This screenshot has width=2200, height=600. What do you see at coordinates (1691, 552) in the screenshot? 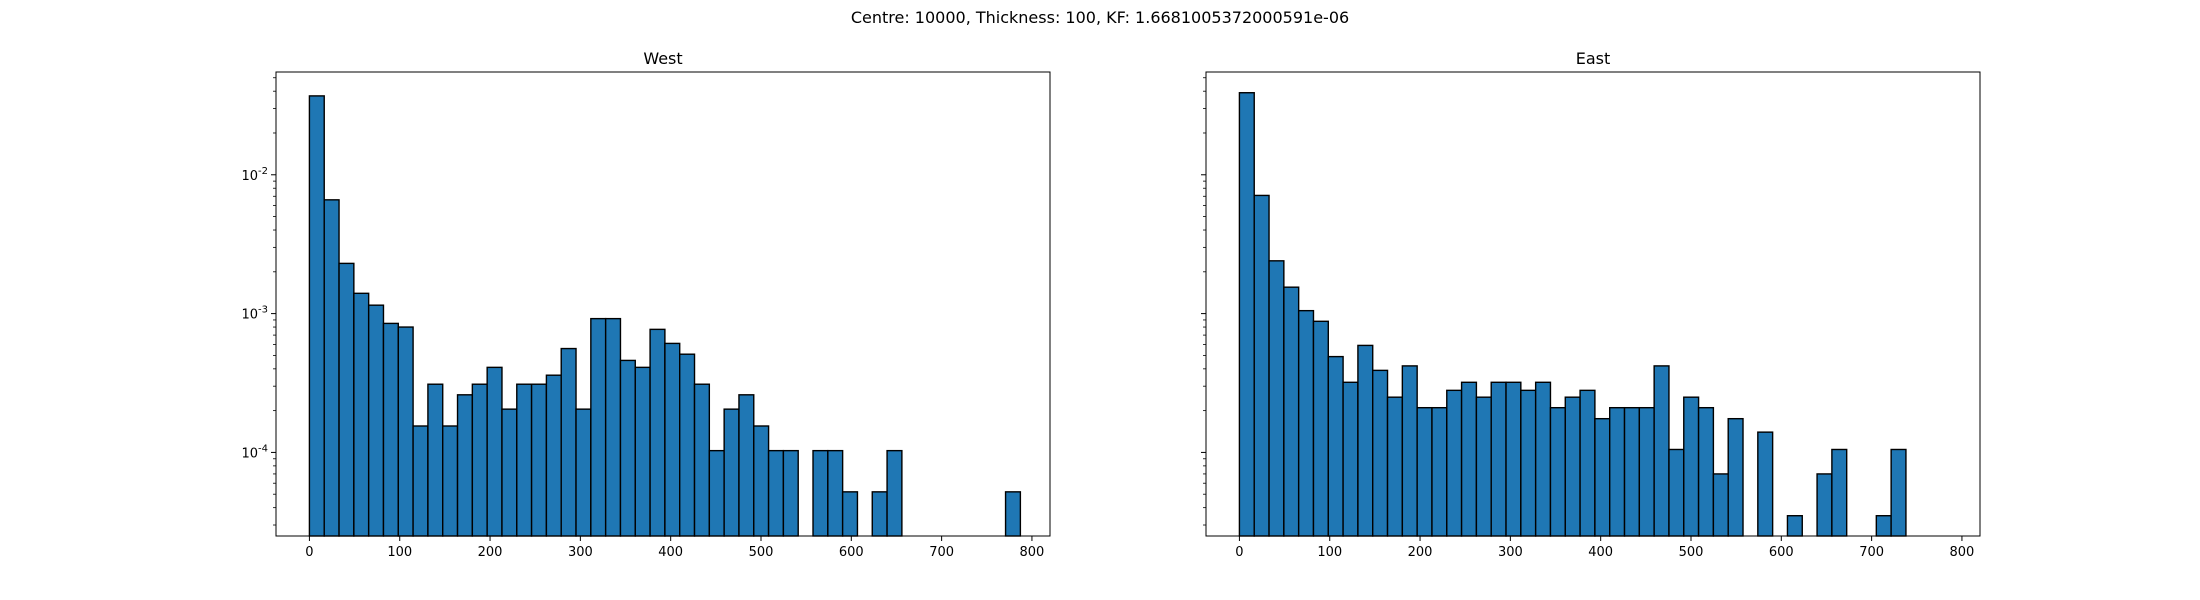
I see `east-x-tick-label: 500` at bounding box center [1691, 552].